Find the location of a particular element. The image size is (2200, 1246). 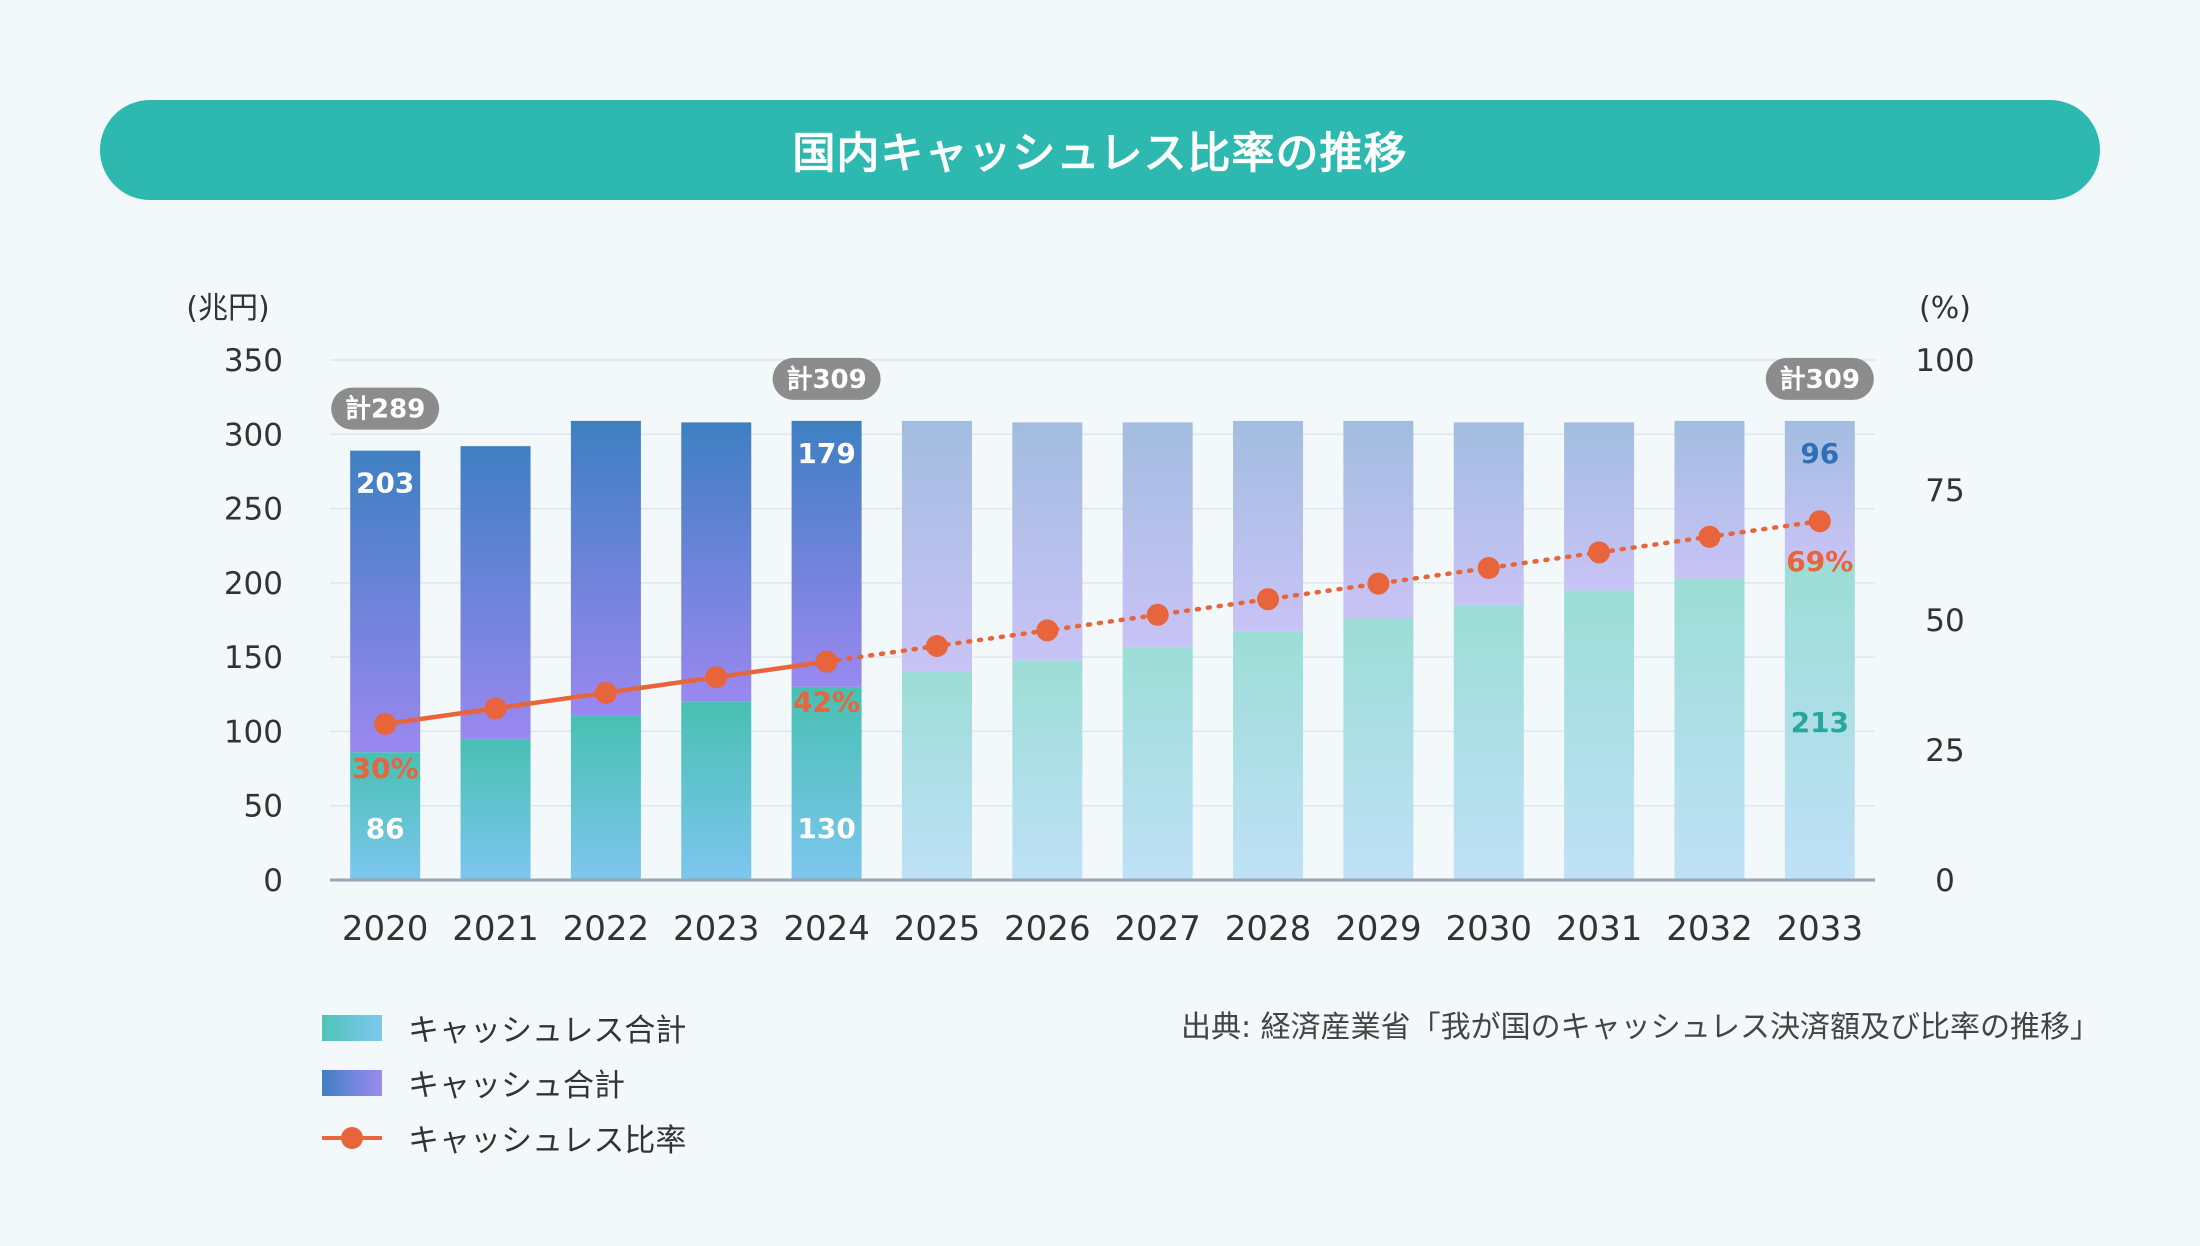

x-tick-label: 2031 is located at coordinates (1599, 929).